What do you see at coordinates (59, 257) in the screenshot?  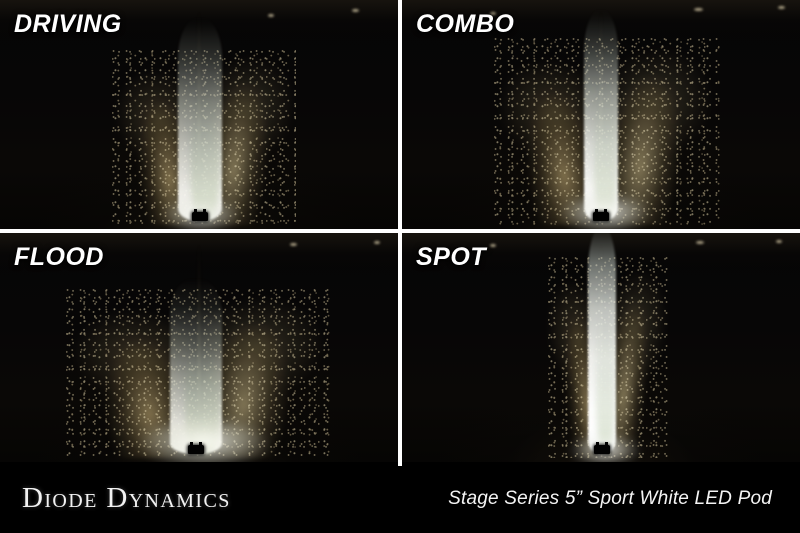 I see `panel-label-flood: FLOOD` at bounding box center [59, 257].